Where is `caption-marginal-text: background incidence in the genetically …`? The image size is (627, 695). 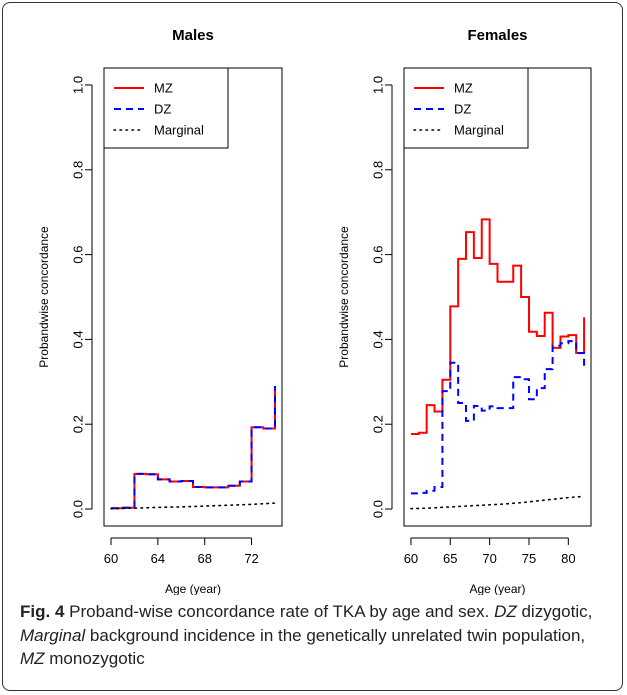
caption-marginal-text: background incidence in the genetically … is located at coordinates (335, 635).